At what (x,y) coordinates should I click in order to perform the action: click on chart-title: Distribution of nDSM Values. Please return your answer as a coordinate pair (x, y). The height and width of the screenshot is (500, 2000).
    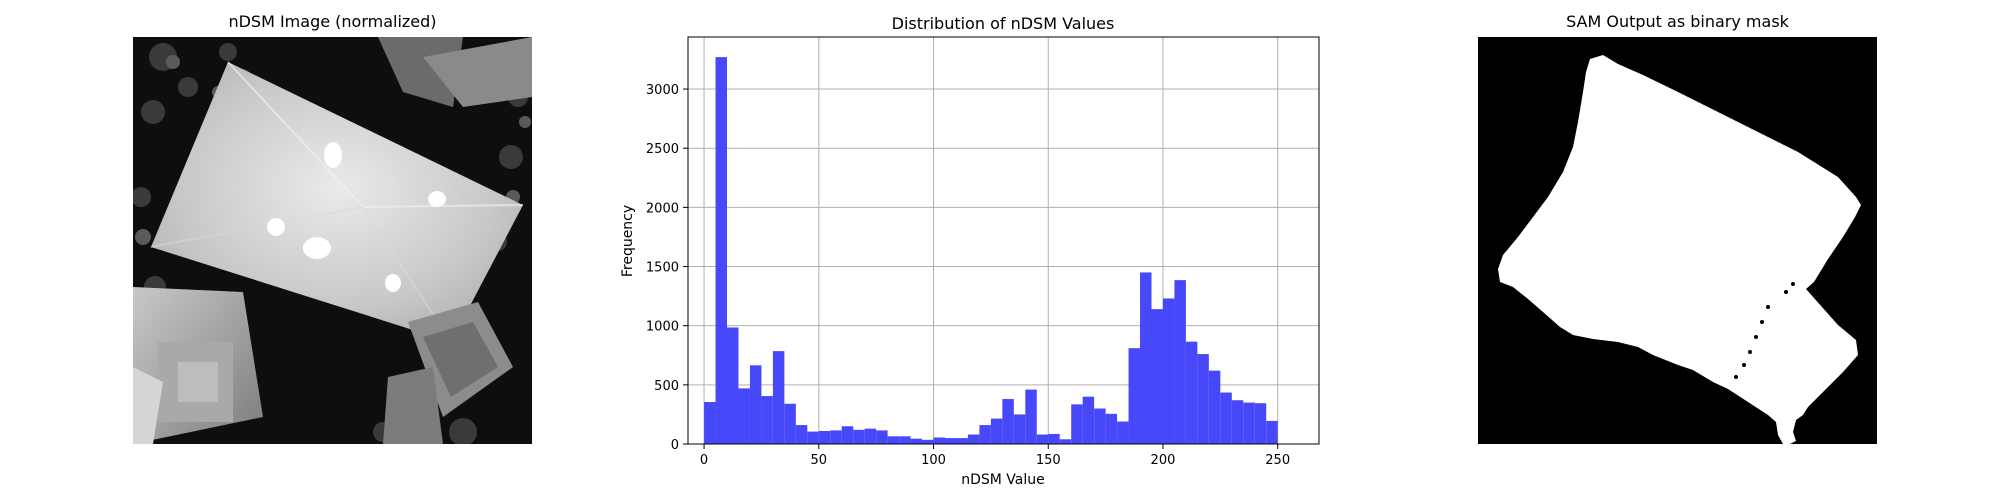
    Looking at the image, I should click on (1003, 23).